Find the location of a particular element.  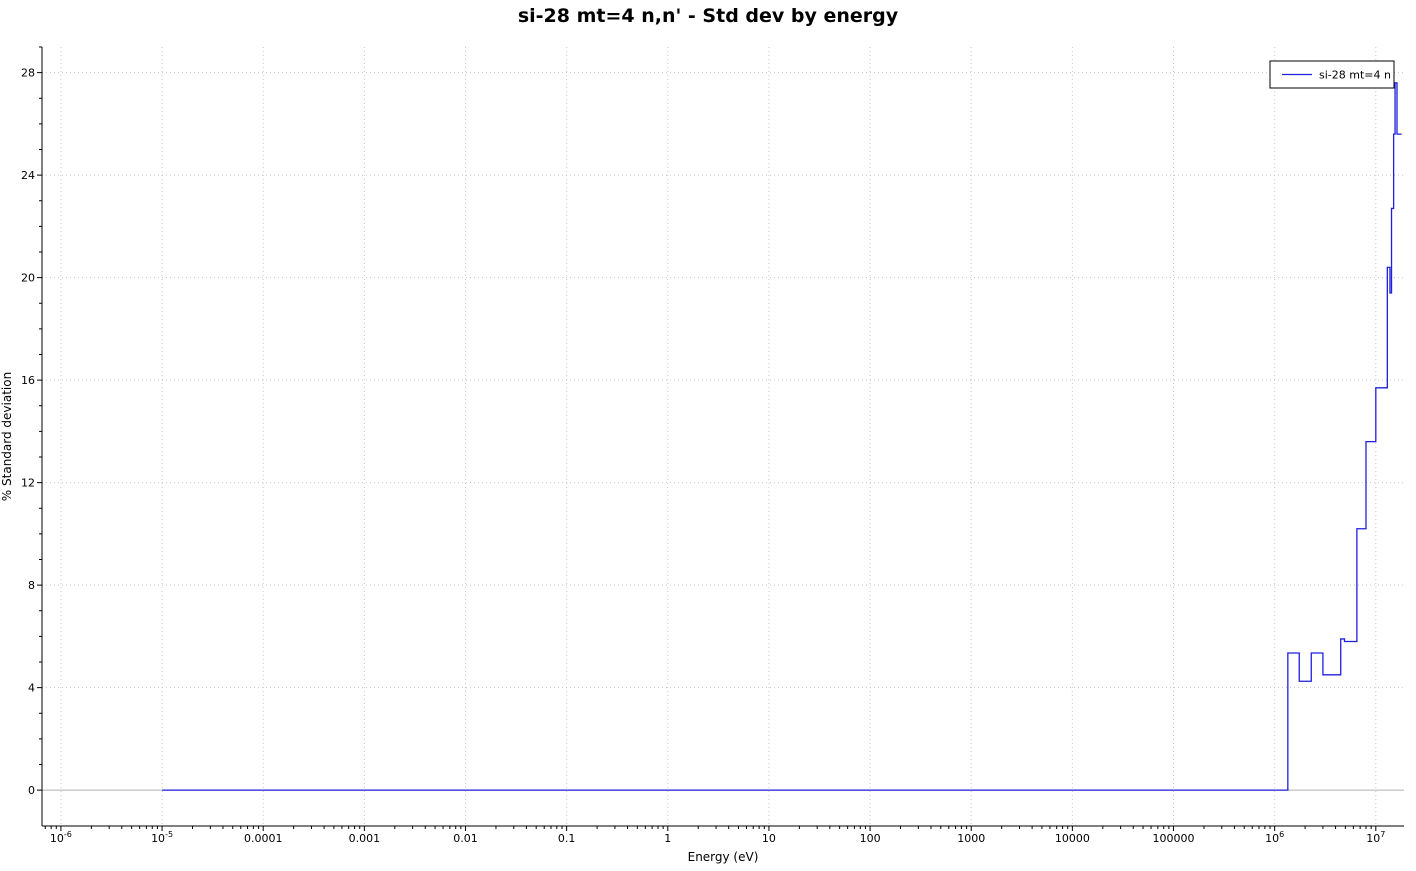

x-tick-label: 0.1 is located at coordinates (567, 838).